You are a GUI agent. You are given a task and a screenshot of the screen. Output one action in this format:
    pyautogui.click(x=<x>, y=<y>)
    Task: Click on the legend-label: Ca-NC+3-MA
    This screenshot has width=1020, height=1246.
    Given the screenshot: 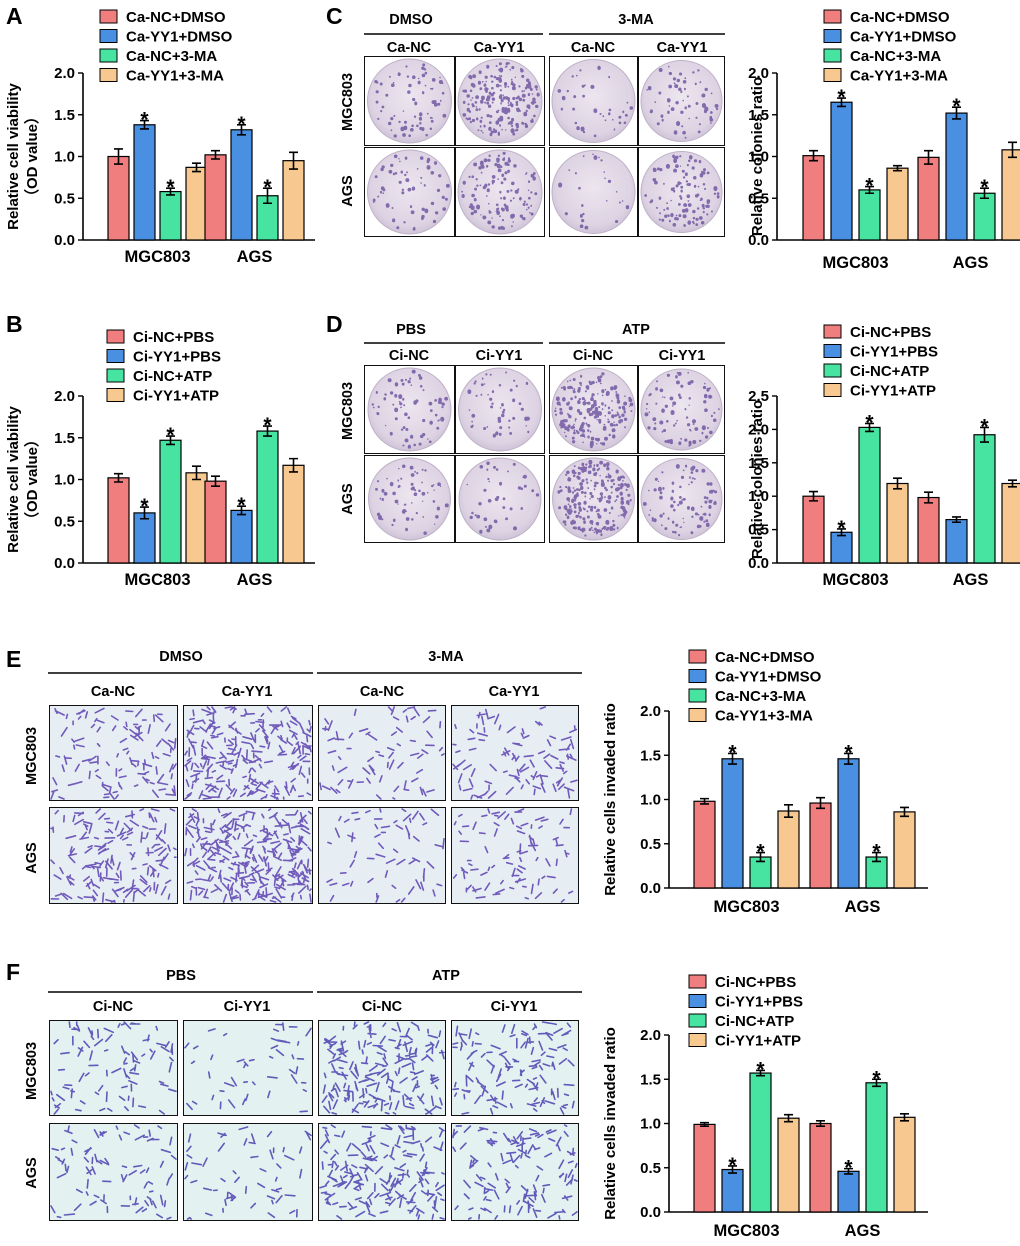 What is the action you would take?
    pyautogui.click(x=760, y=696)
    